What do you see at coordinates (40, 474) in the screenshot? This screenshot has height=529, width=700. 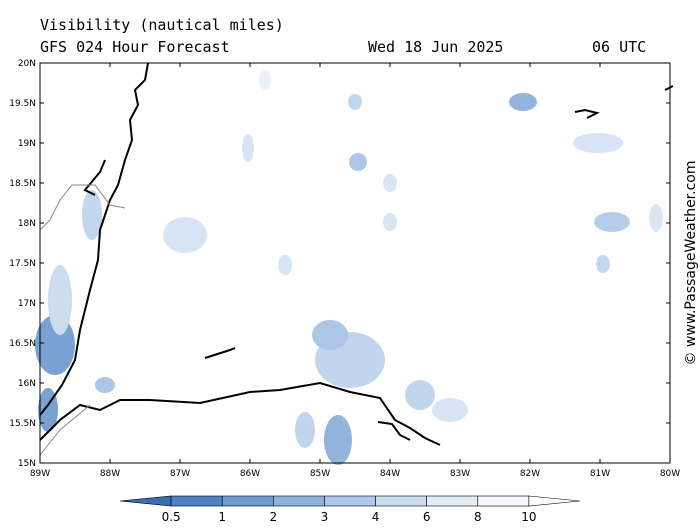 I see `lon-label: 89W` at bounding box center [40, 474].